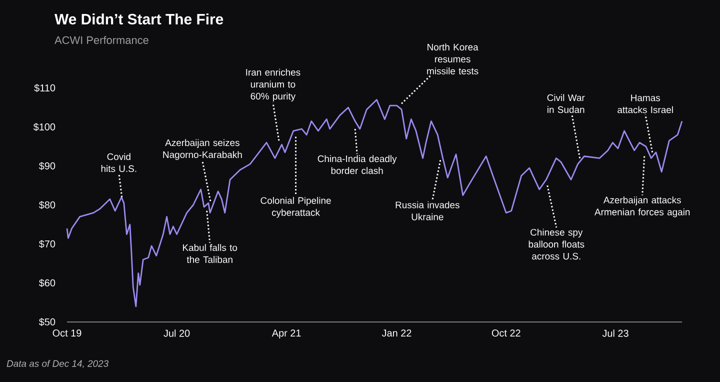 The width and height of the screenshot is (720, 382). Describe the element at coordinates (118, 162) in the screenshot. I see `annotation: Covid hits U.S.` at that location.